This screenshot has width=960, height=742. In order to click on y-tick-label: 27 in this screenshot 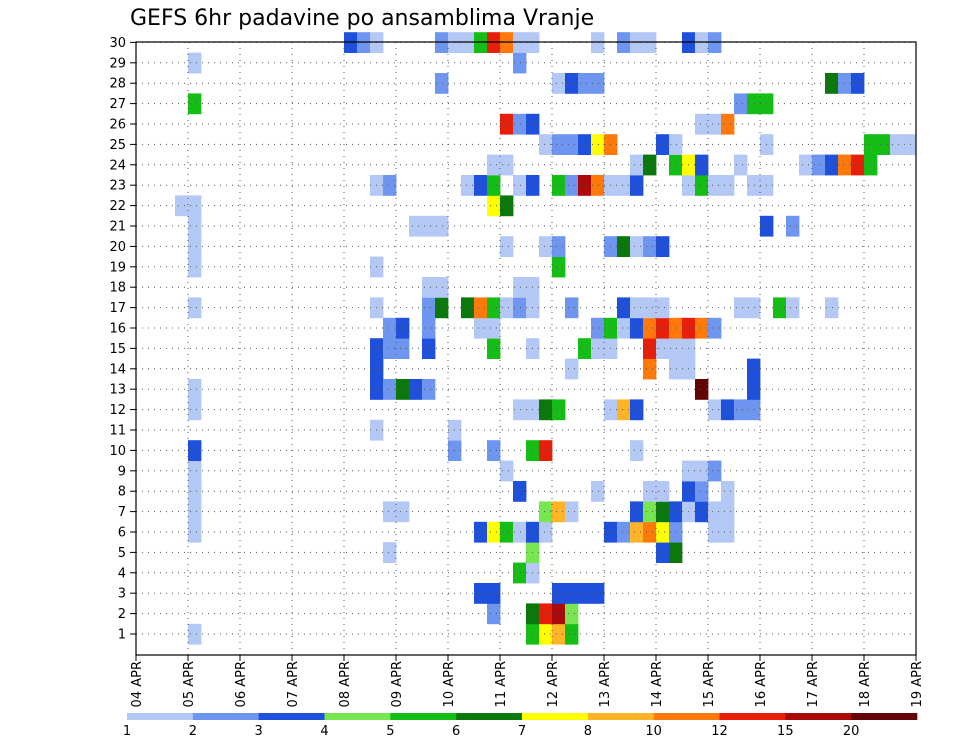, I will do `click(117, 104)`.